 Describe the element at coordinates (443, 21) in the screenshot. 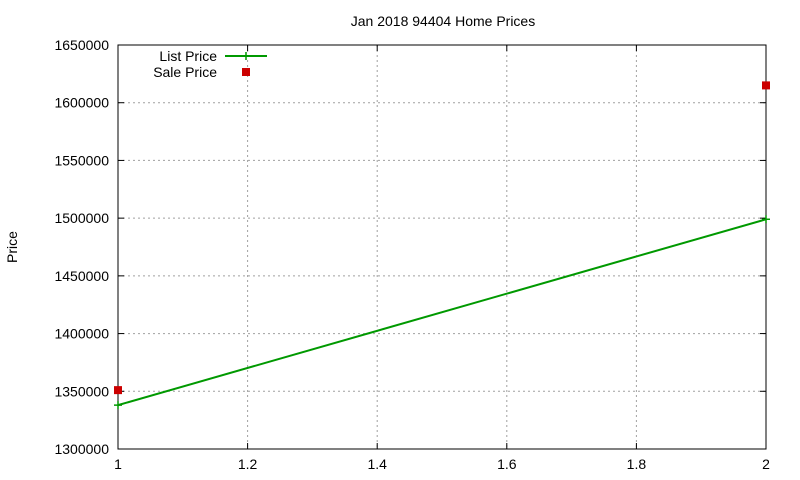

I see `chart-title: Jan 2018 94404 Home Prices` at that location.